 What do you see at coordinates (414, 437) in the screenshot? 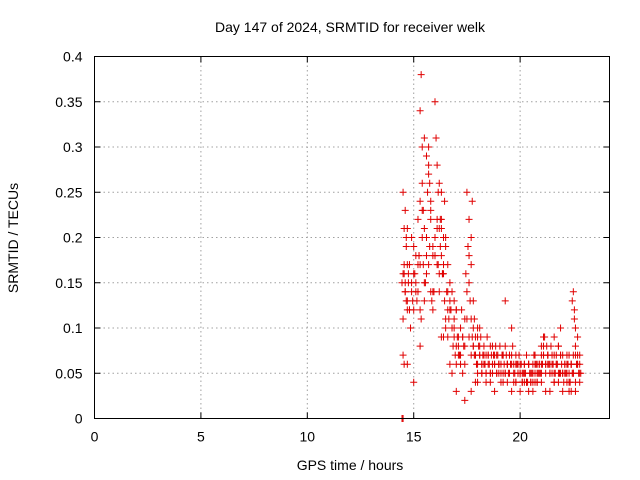
I see `x-tick-label: 15` at bounding box center [414, 437].